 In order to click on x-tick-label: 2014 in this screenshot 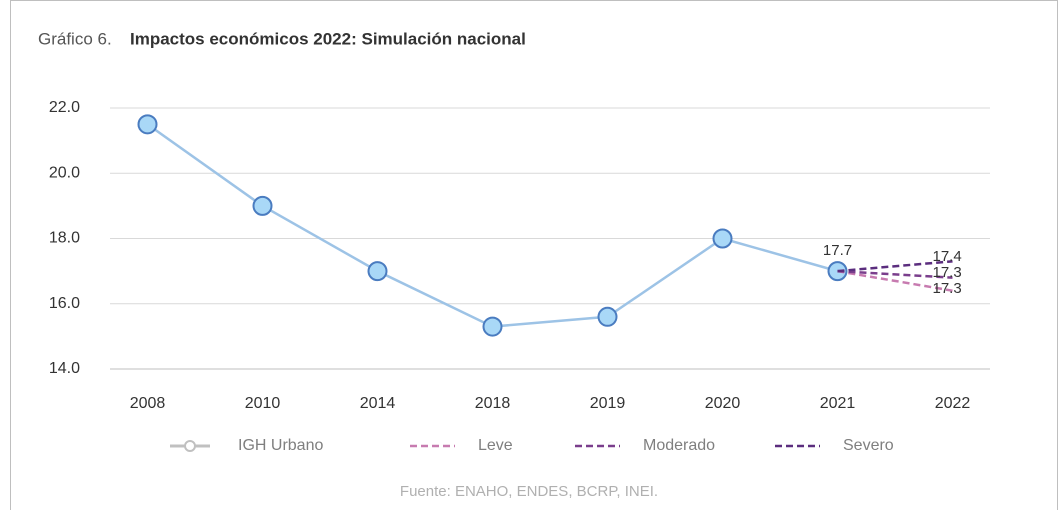, I will do `click(378, 403)`.